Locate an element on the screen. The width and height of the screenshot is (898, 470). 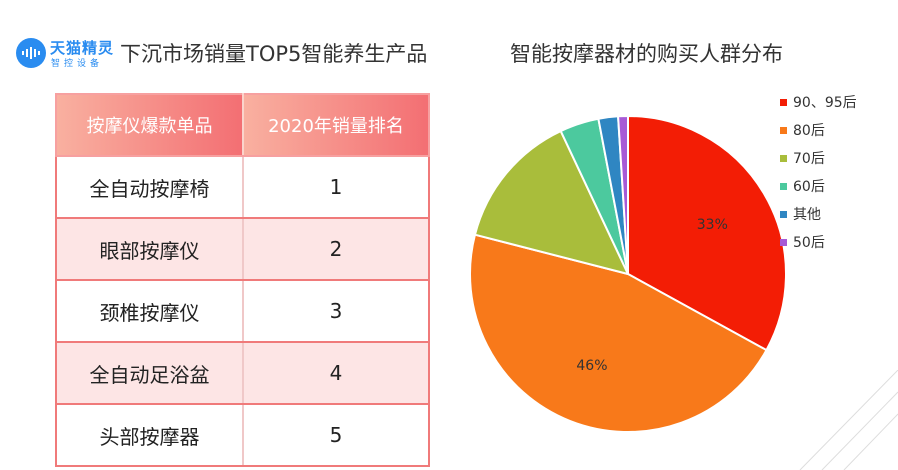
table-cell-product: 眼部按摩仪 is located at coordinates (149, 249).